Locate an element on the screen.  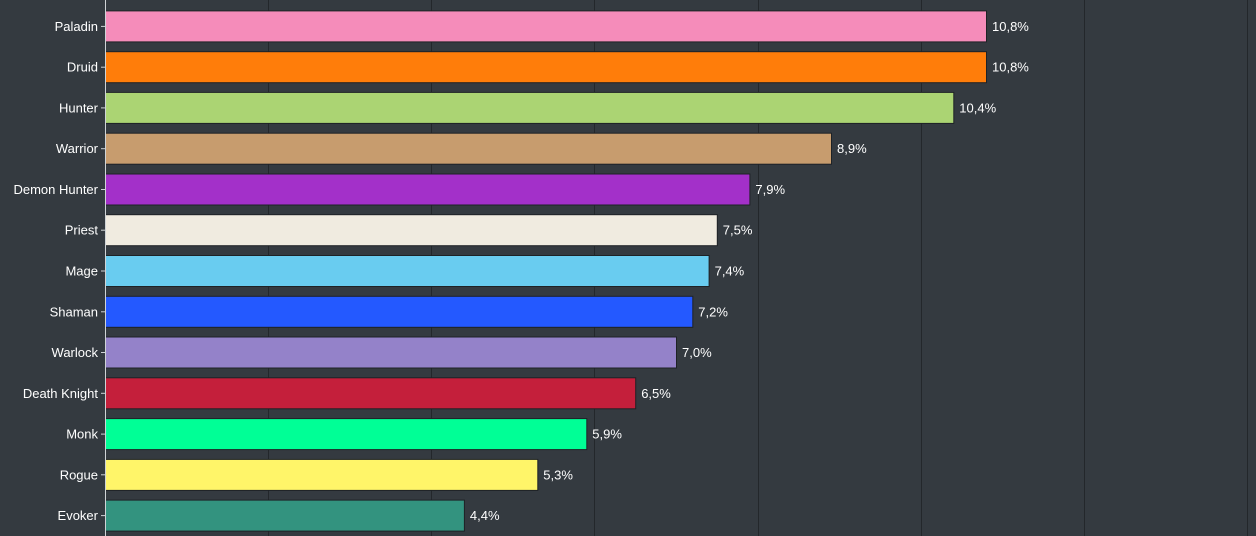
bar-hunter is located at coordinates (530, 107).